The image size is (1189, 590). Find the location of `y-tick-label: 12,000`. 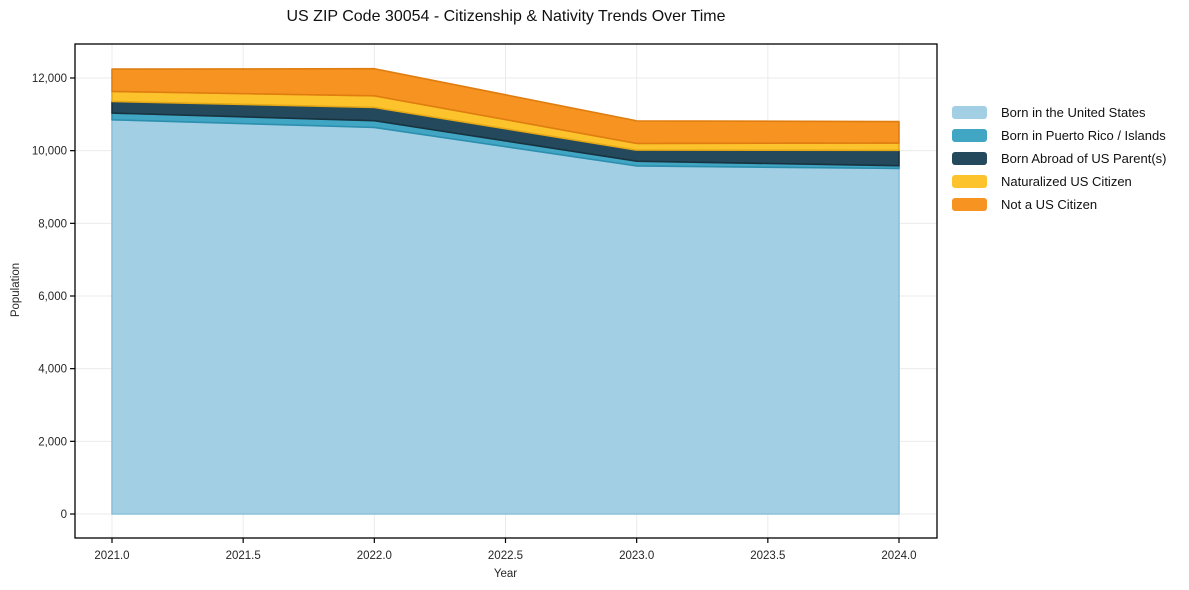

y-tick-label: 12,000 is located at coordinates (49, 79).